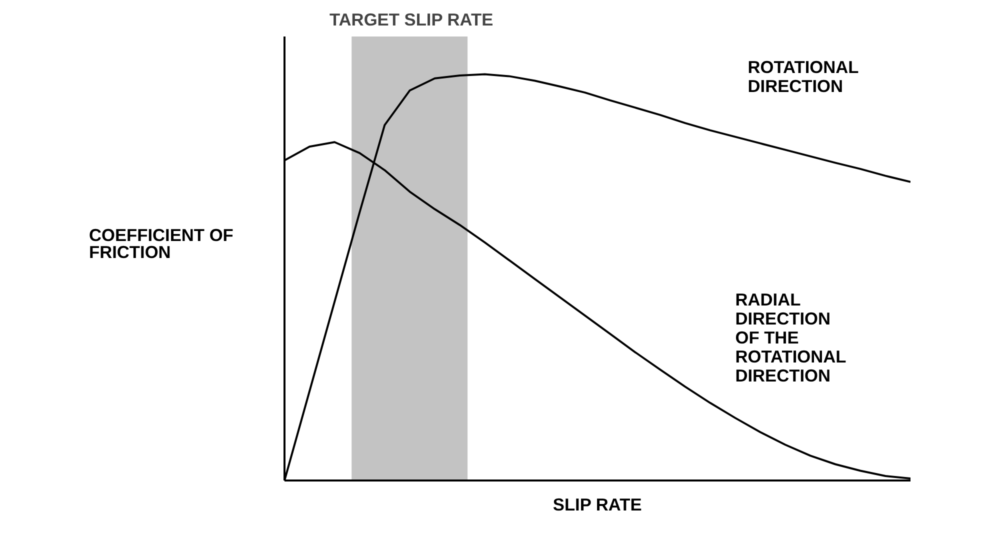 This screenshot has width=992, height=542. What do you see at coordinates (804, 76) in the screenshot?
I see `text: ROTATIONAL DIRECTION` at bounding box center [804, 76].